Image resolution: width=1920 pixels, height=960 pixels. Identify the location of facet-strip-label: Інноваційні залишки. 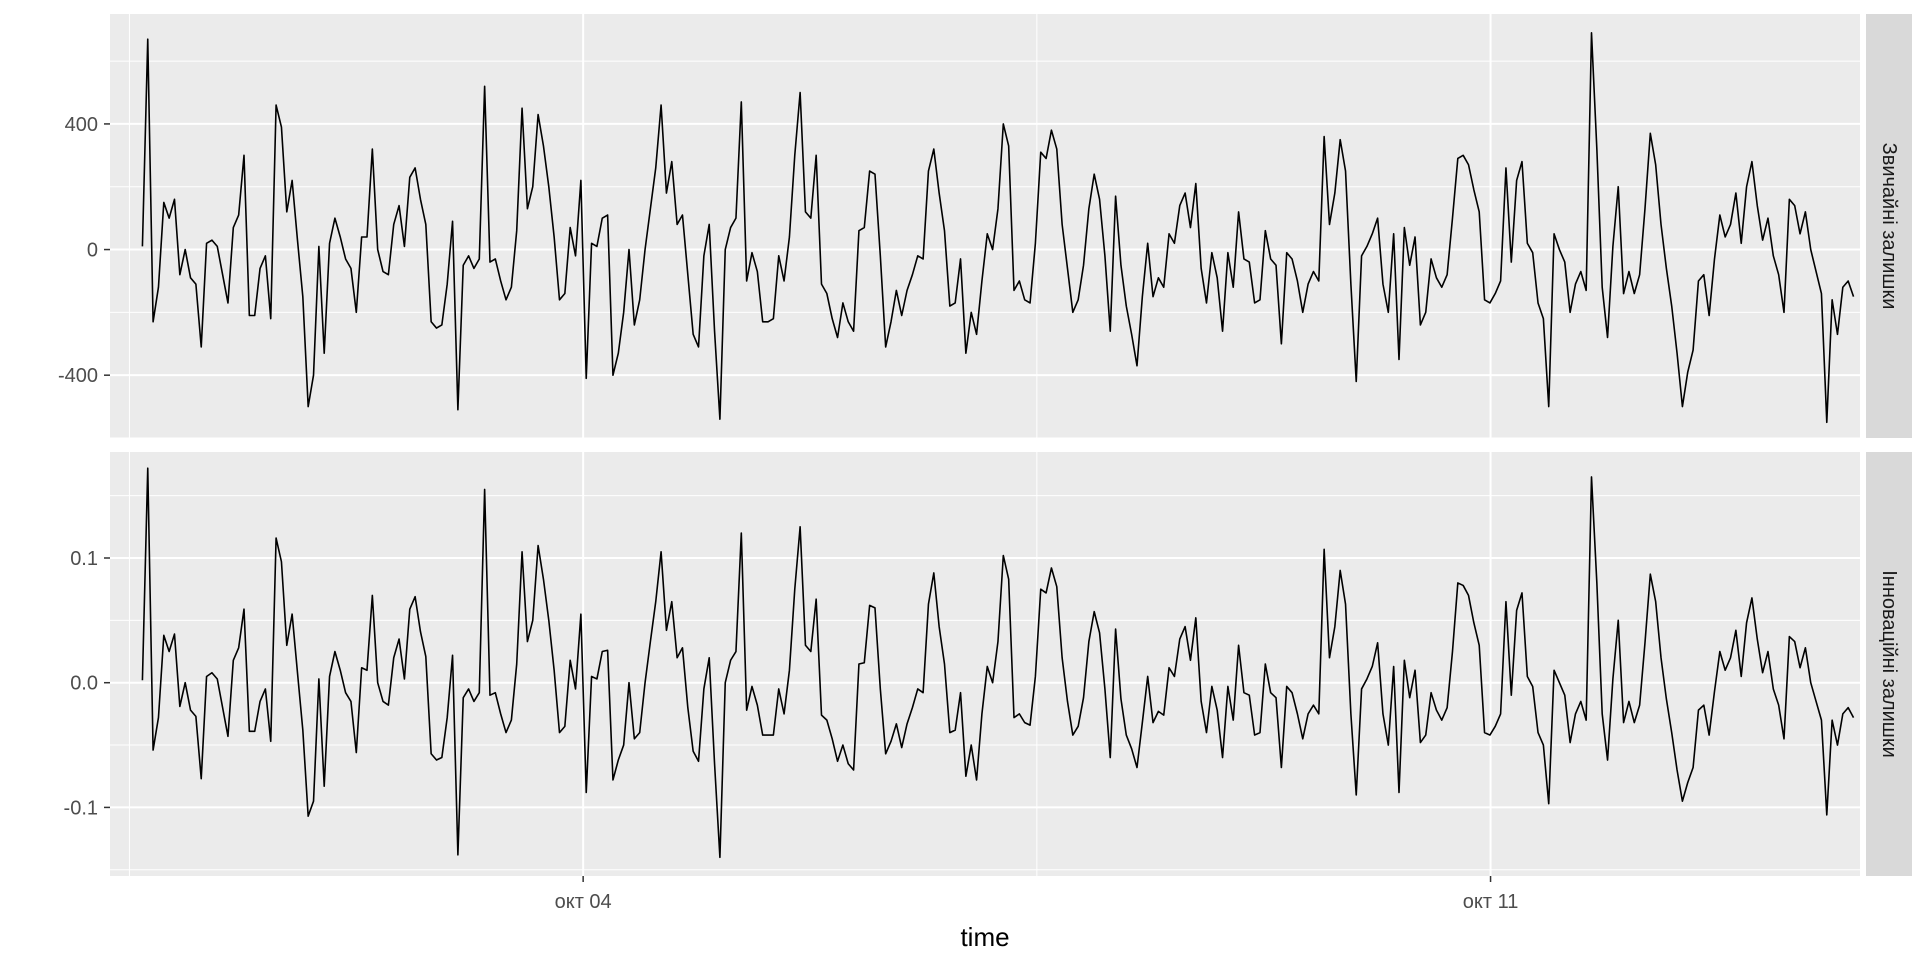
(1889, 664).